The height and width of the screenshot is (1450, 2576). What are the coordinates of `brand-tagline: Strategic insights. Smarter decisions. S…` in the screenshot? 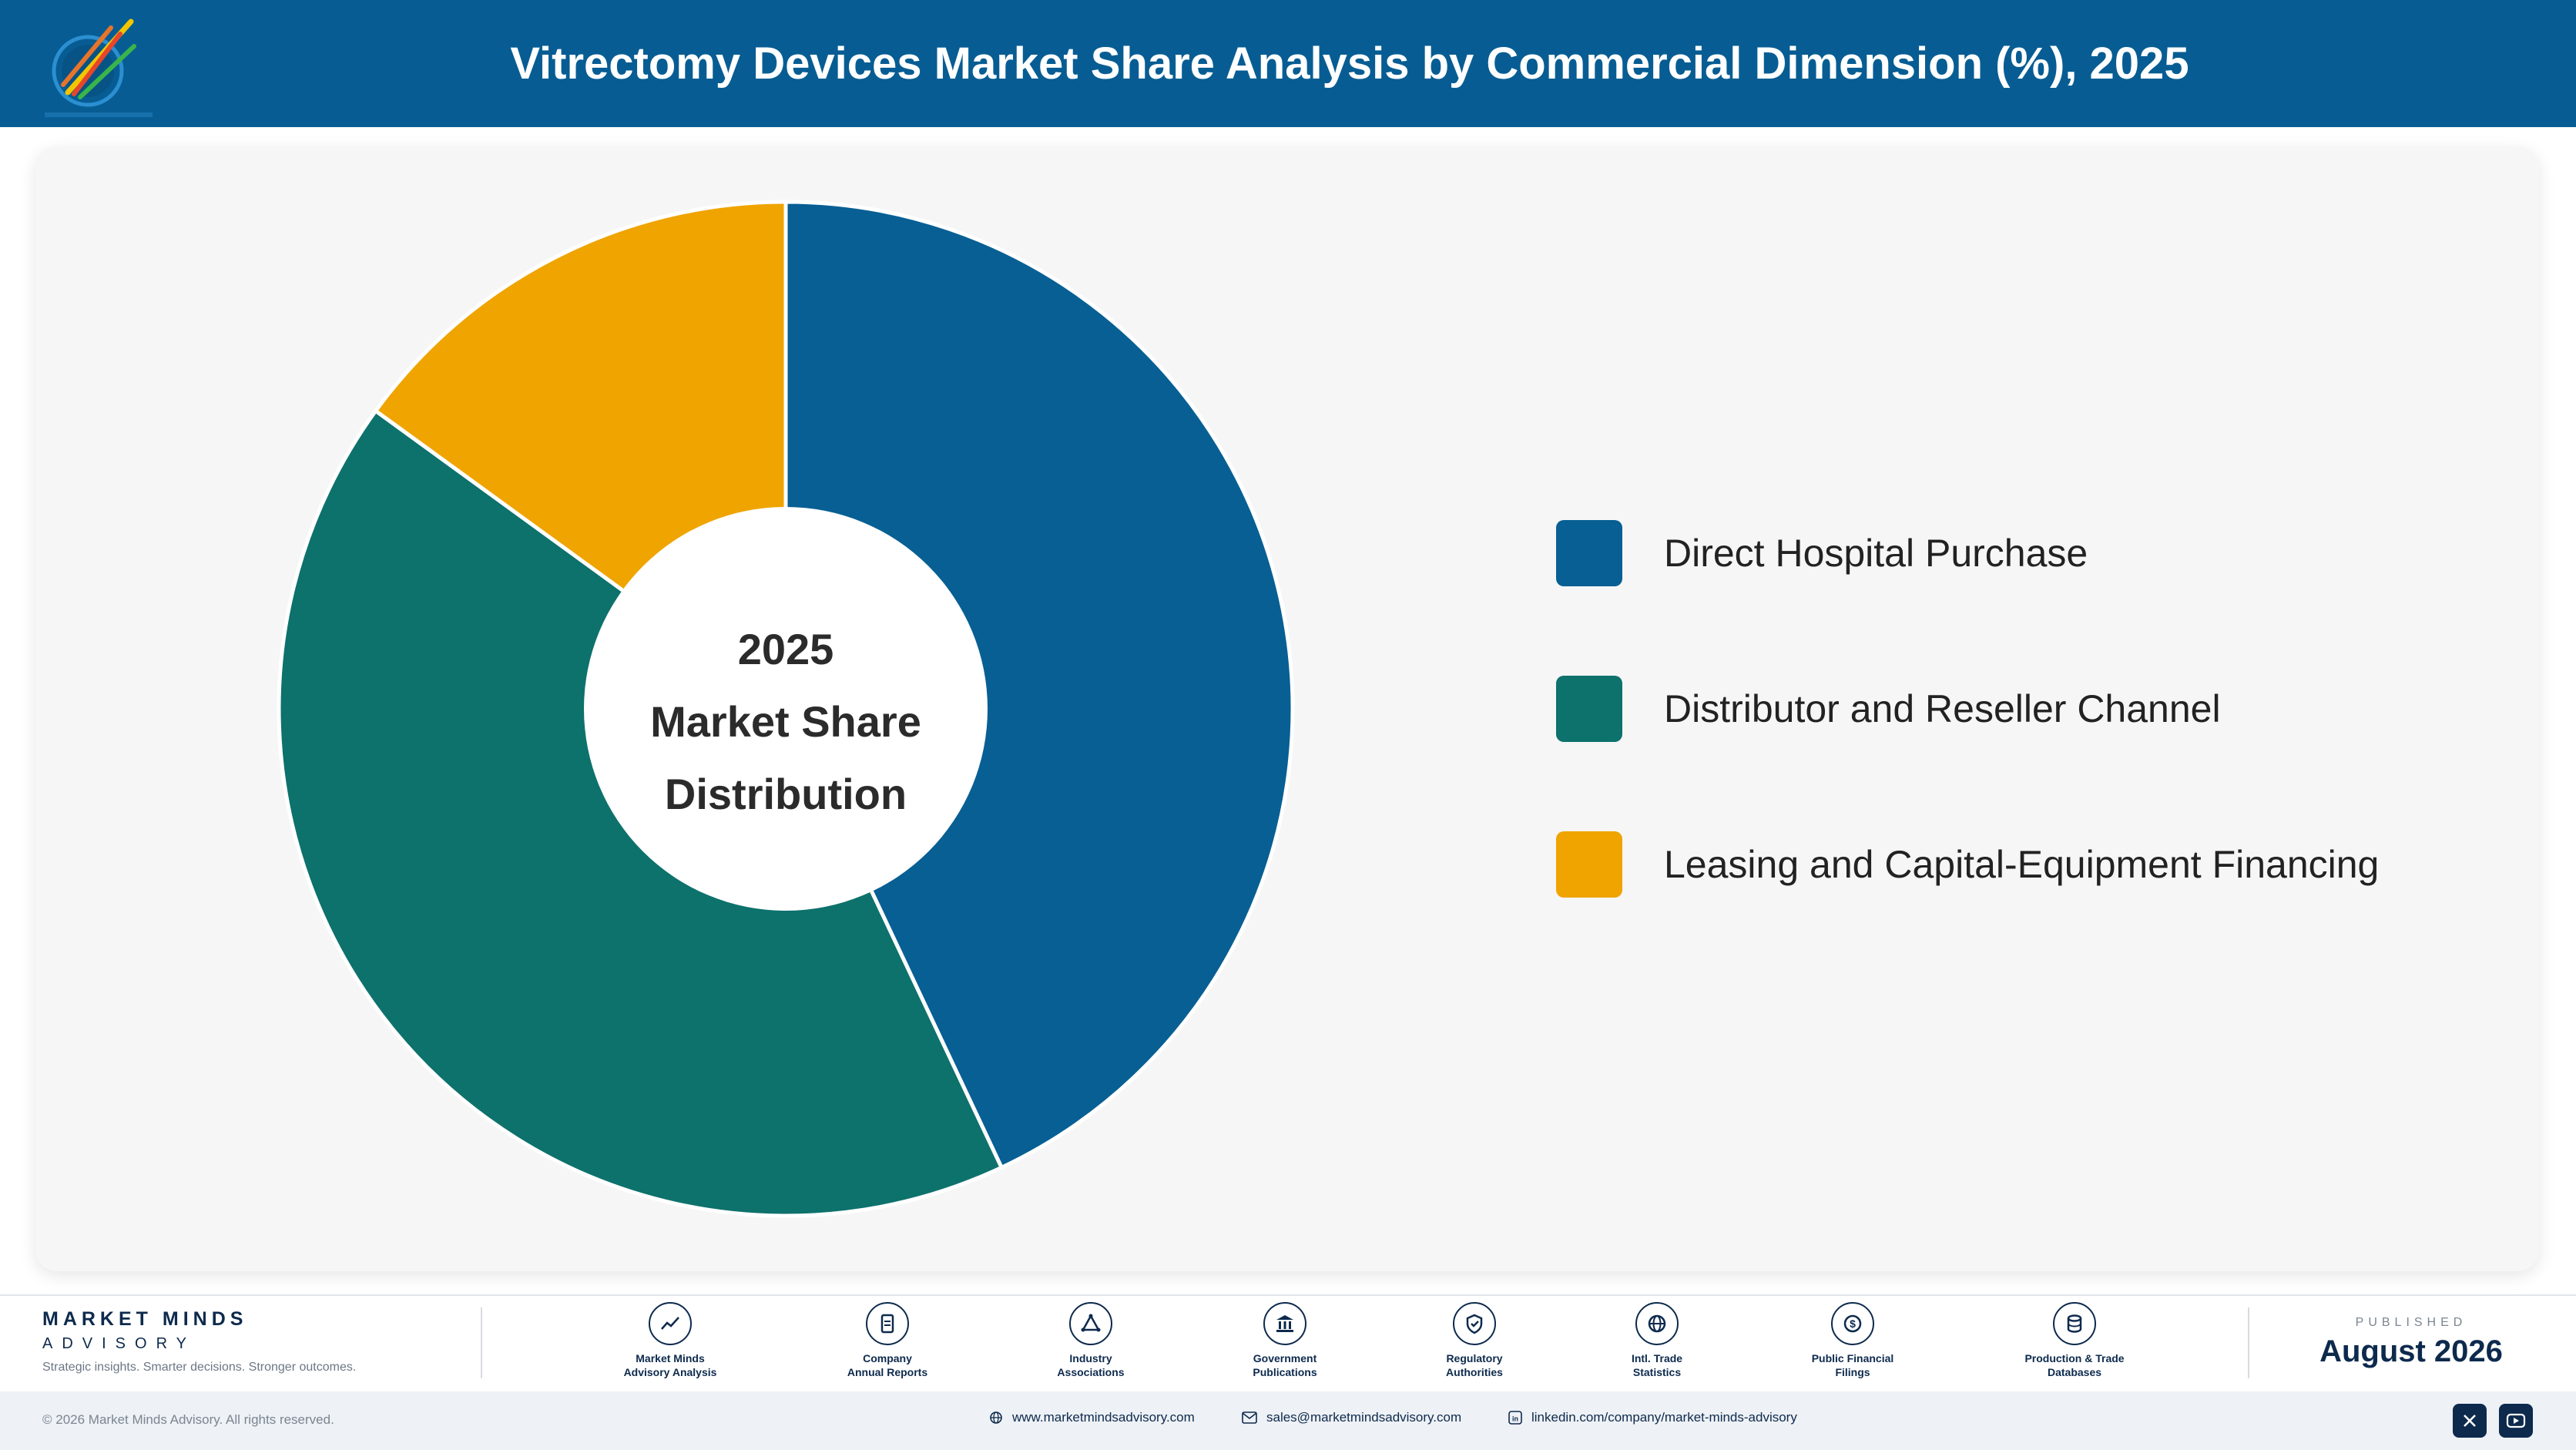 It's located at (199, 1367).